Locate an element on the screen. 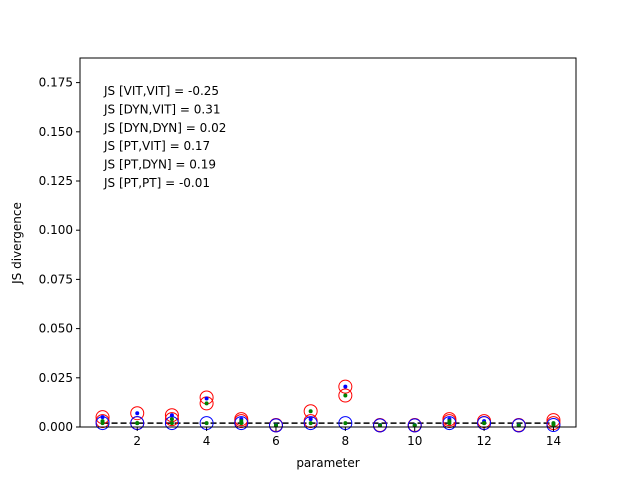 This screenshot has width=640, height=480. y-tick-label: 0.100 is located at coordinates (56, 230).